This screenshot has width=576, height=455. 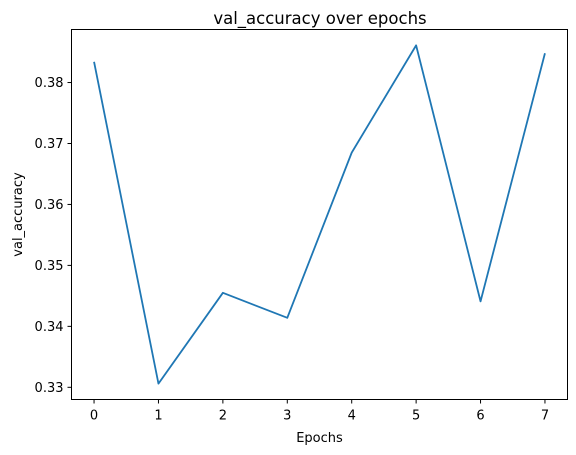 What do you see at coordinates (49, 205) in the screenshot?
I see `y-tick-label: 0.36` at bounding box center [49, 205].